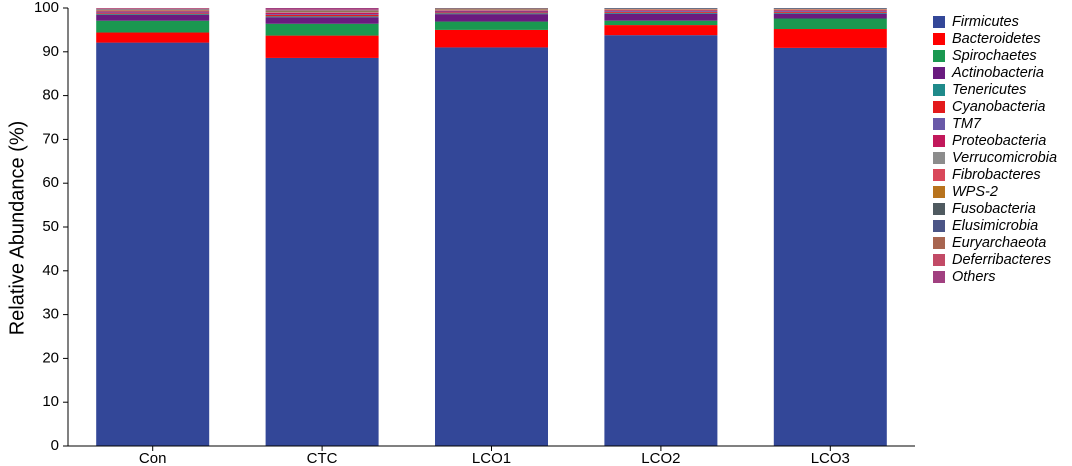 Image resolution: width=1072 pixels, height=466 pixels. Describe the element at coordinates (50, 138) in the screenshot. I see `y-tick-label: 70` at that location.